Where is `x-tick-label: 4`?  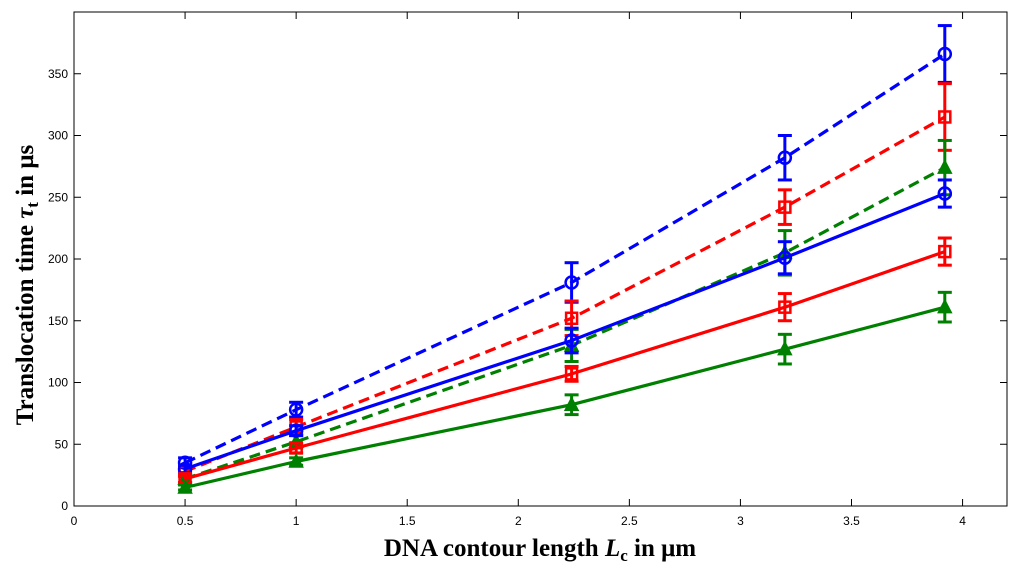 x-tick-label: 4 is located at coordinates (962, 521).